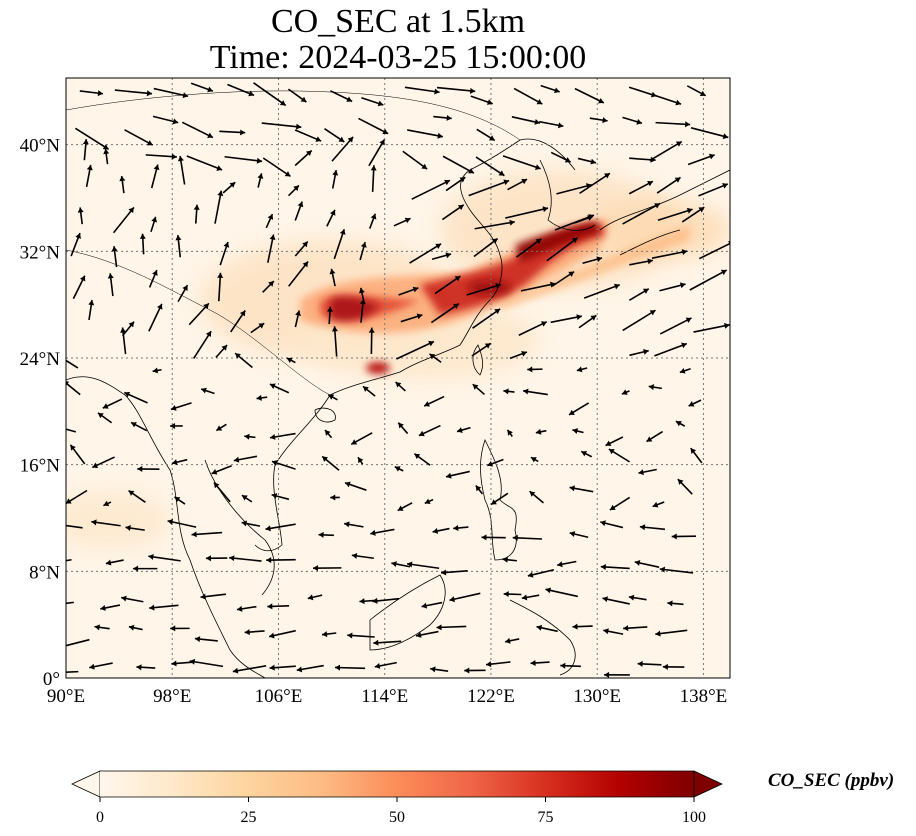  Describe the element at coordinates (546, 817) in the screenshot. I see `colorbar-tick-label: 75` at that location.